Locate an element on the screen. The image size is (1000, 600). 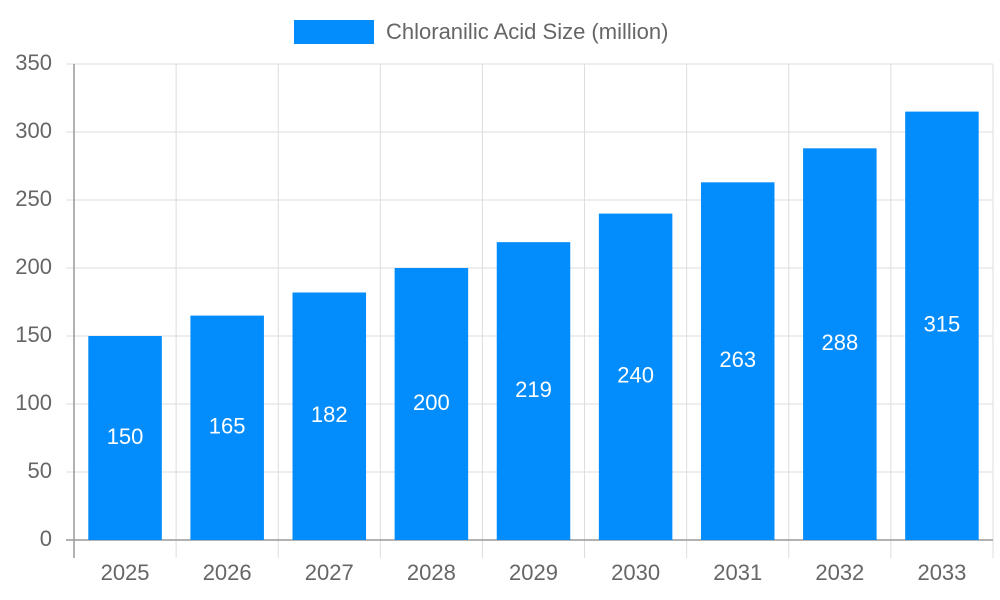
x-tick-label: 2028 is located at coordinates (431, 572).